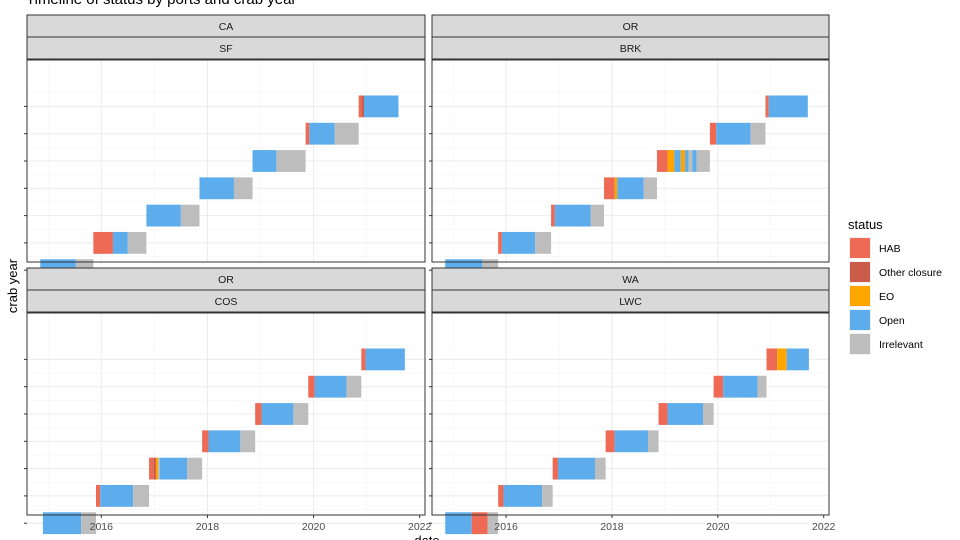 The width and height of the screenshot is (960, 540). I want to click on status-bar-other-closure, so click(154, 468).